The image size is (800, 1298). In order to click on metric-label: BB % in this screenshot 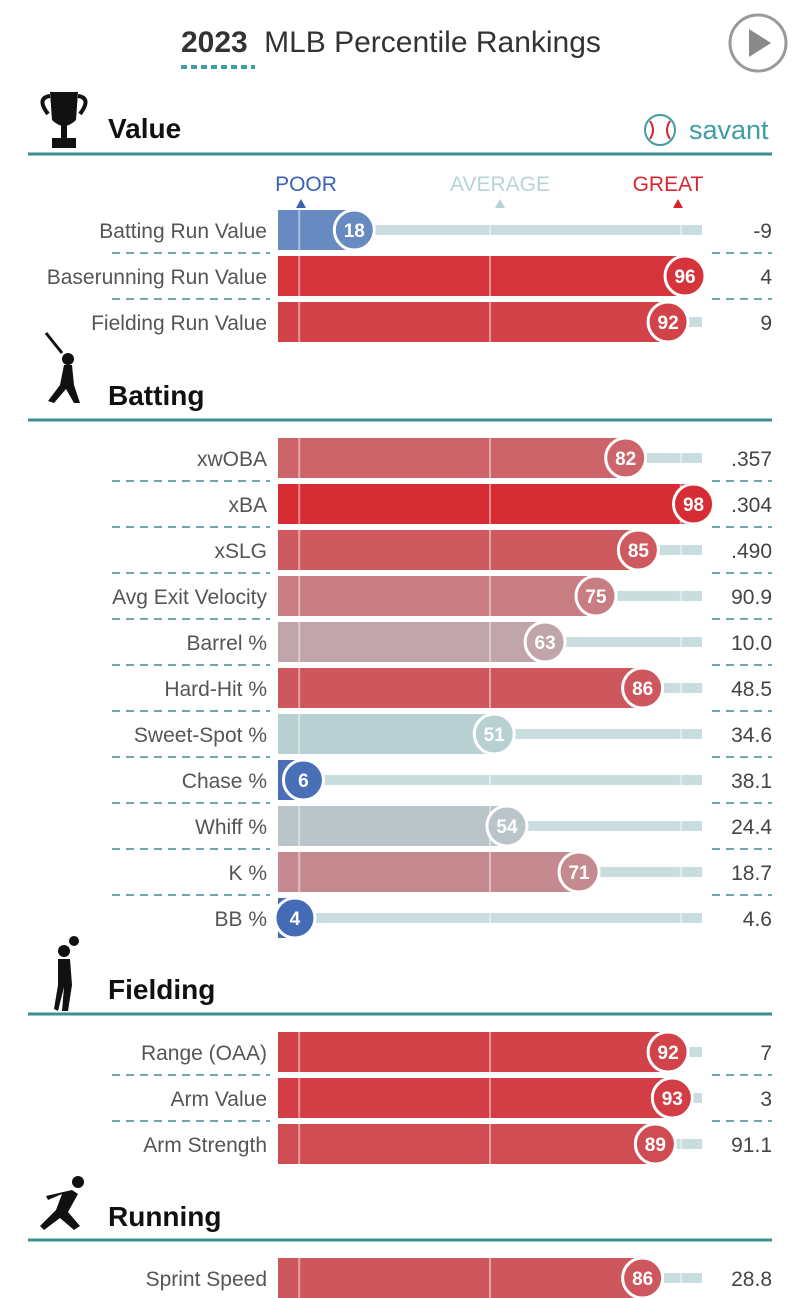, I will do `click(240, 919)`.